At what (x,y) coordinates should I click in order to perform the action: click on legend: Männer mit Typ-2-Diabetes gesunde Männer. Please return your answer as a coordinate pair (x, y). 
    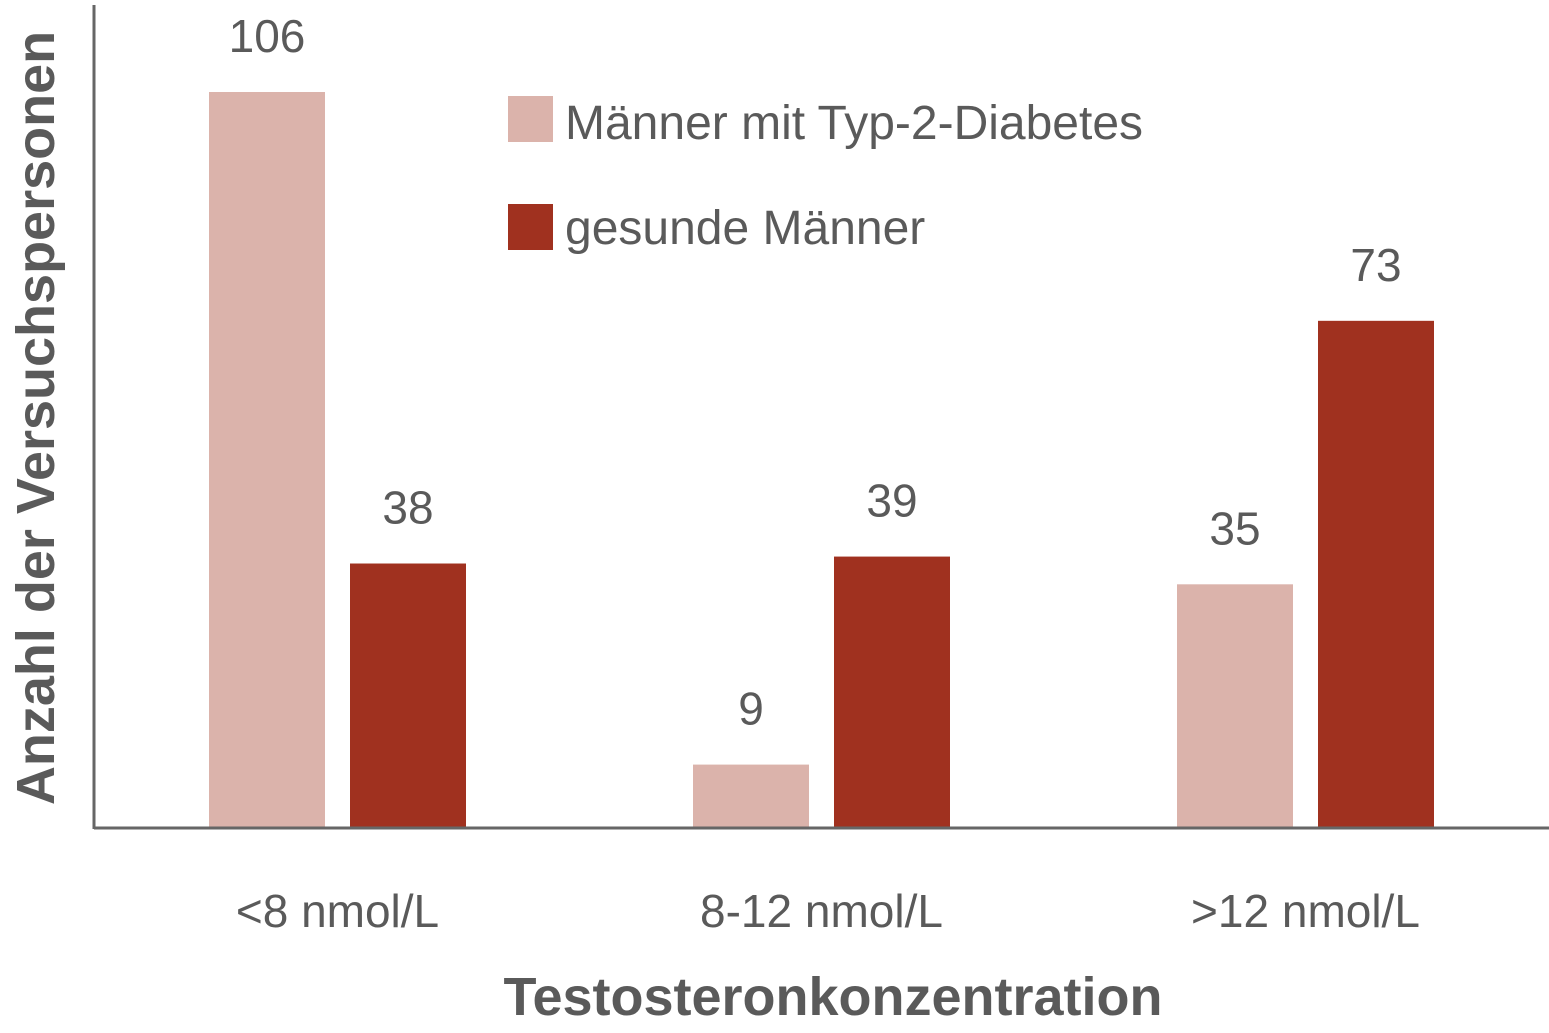
    Looking at the image, I should click on (825, 175).